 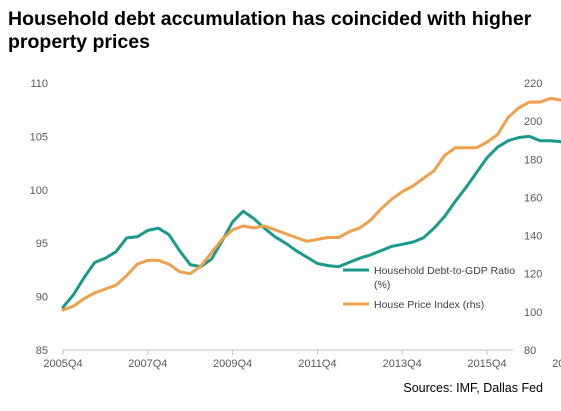 What do you see at coordinates (533, 160) in the screenshot?
I see `right-tick-label: 180` at bounding box center [533, 160].